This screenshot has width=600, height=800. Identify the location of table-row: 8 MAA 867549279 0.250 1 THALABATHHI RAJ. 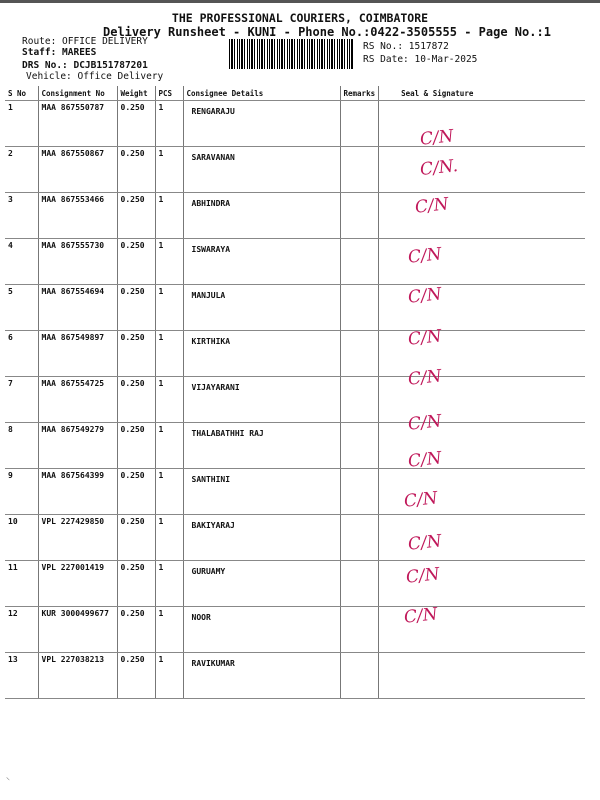
(295, 445).